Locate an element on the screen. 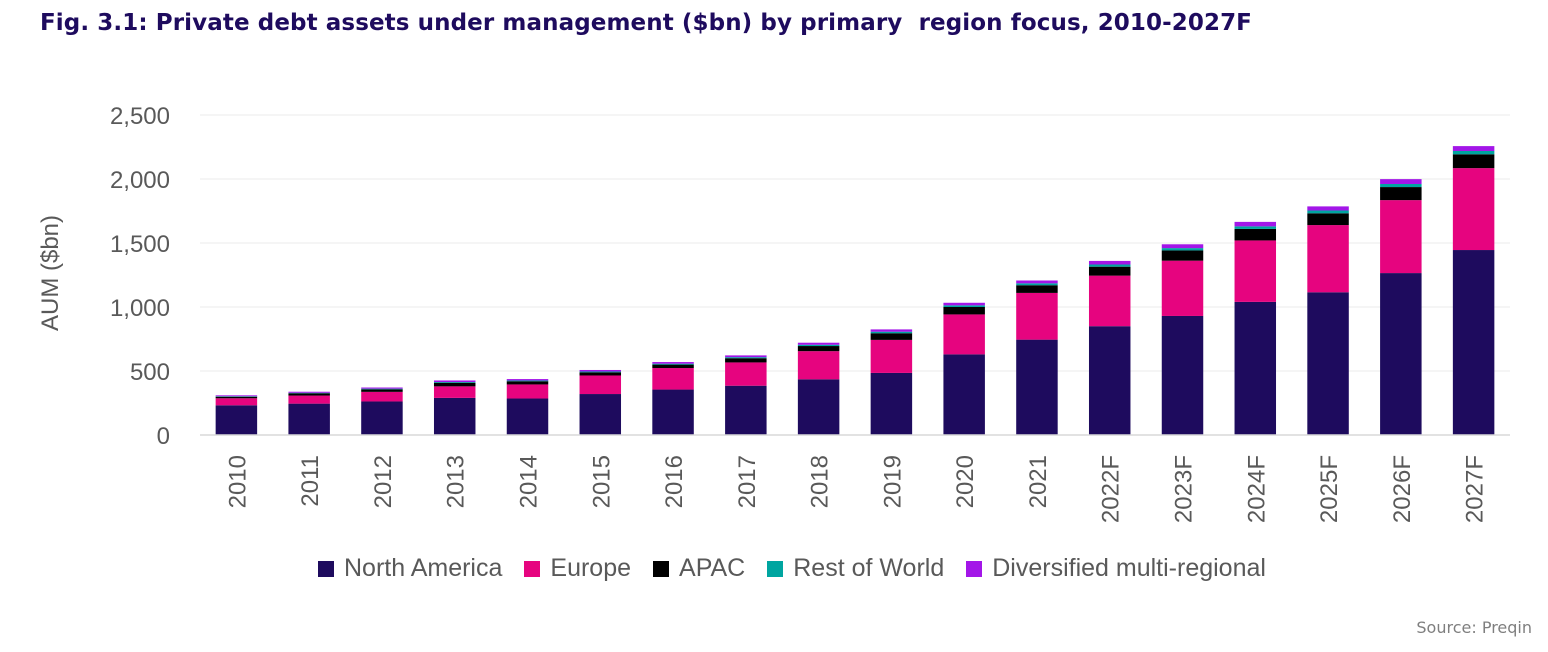 The width and height of the screenshot is (1548, 652). x-tick-label: 2014 is located at coordinates (529, 481).